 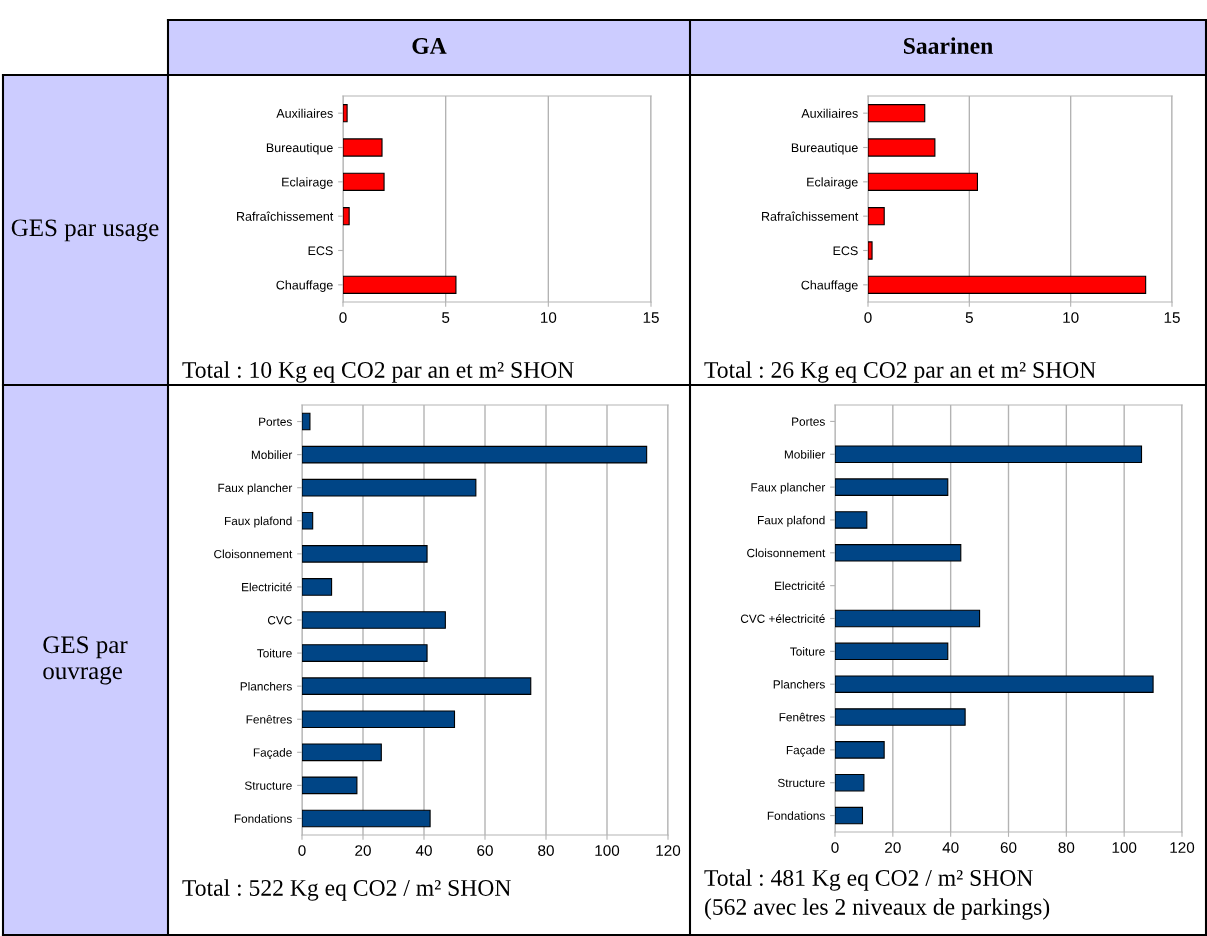 I want to click on chart-title: GA, so click(x=429, y=46).